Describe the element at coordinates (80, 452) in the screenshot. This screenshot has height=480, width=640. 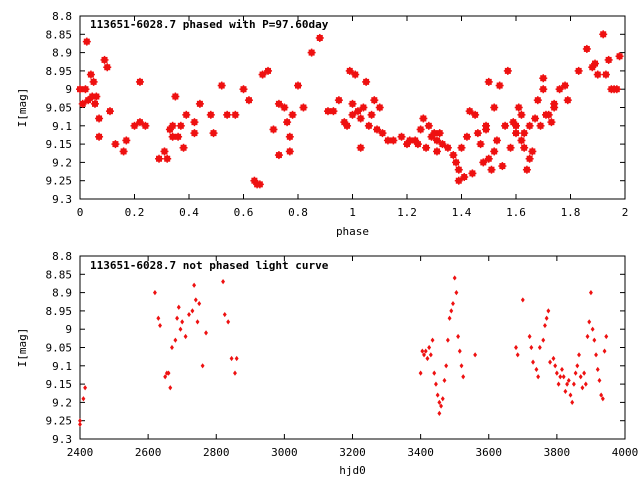
I see `x-tick-label: 2400` at that location.